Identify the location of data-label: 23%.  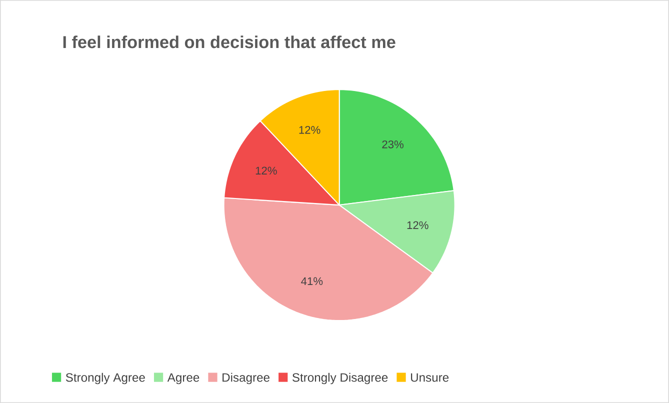
(393, 144).